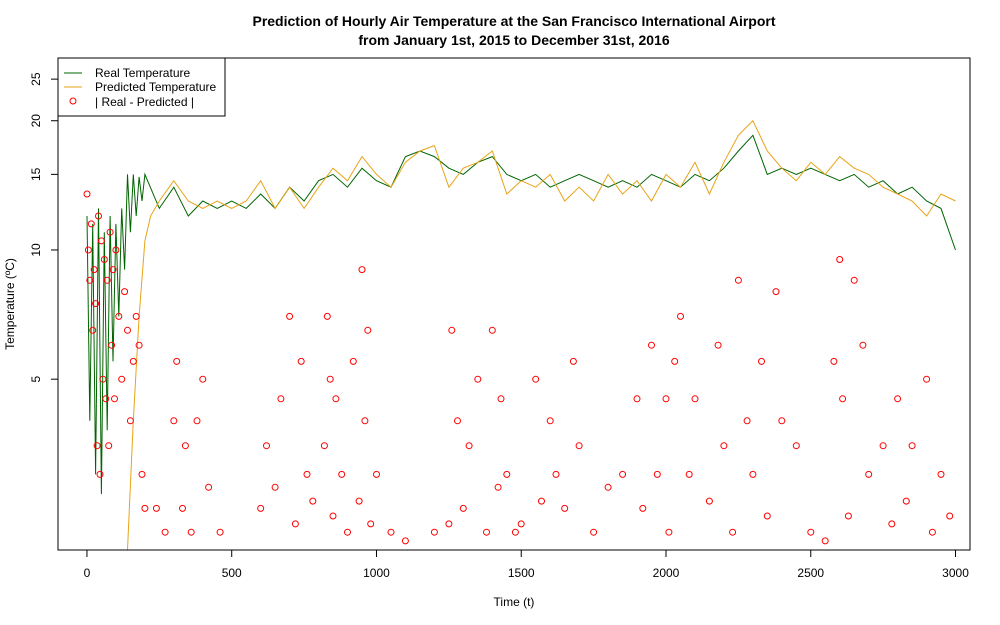 The image size is (1000, 625). Describe the element at coordinates (232, 573) in the screenshot. I see `x-tick-label: 500` at that location.